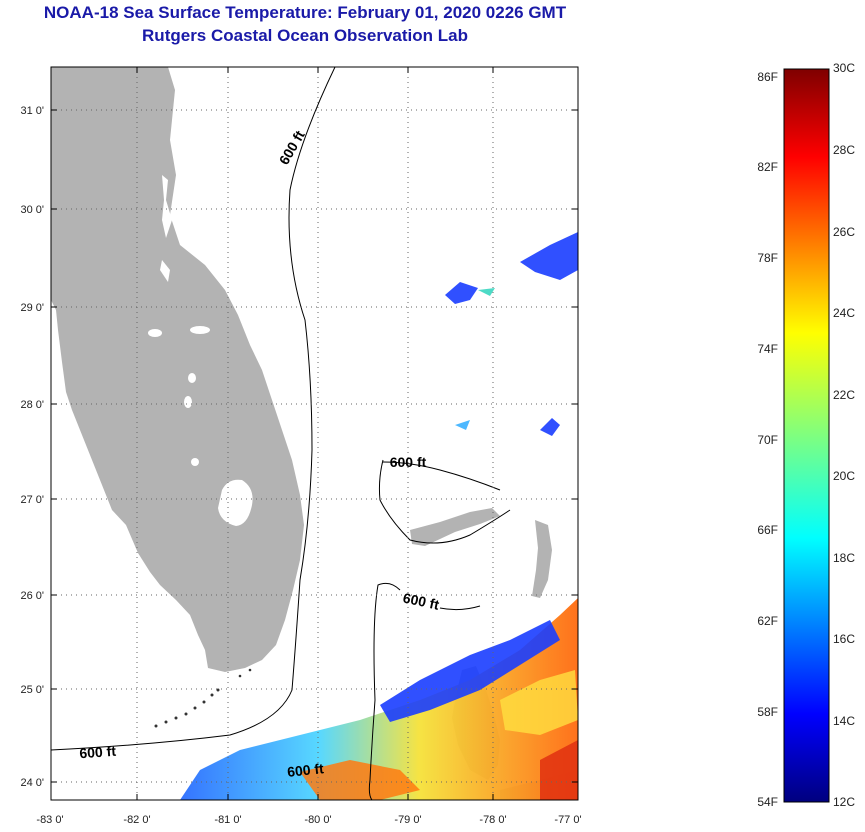 The height and width of the screenshot is (832, 865). What do you see at coordinates (767, 258) in the screenshot?
I see `colorbar-f-label: 78F` at bounding box center [767, 258].